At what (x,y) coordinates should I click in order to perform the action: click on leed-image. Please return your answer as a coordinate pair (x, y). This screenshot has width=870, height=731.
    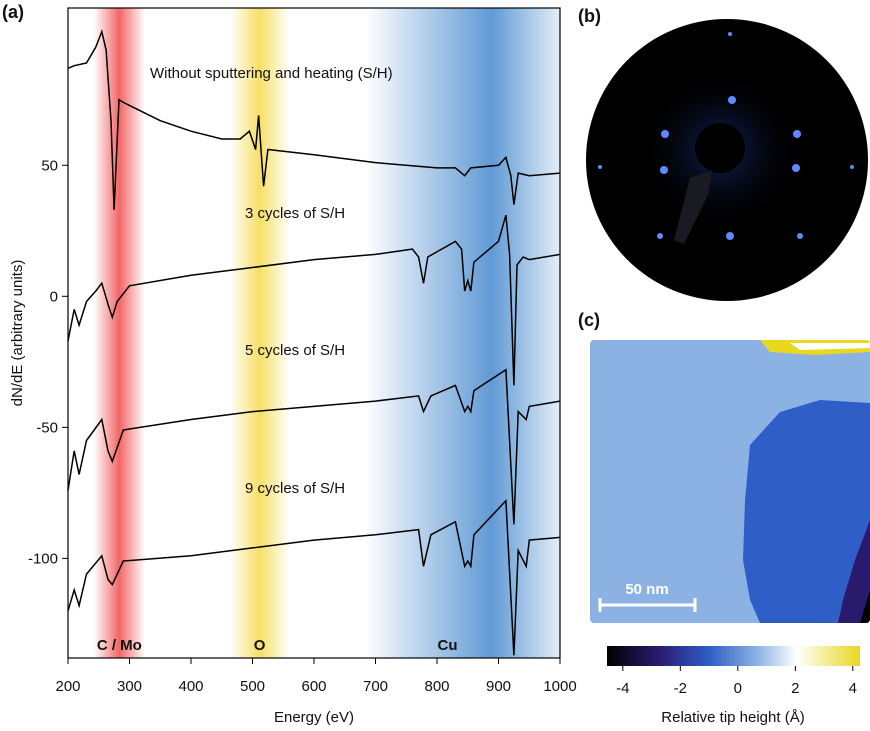
    Looking at the image, I should click on (727, 160).